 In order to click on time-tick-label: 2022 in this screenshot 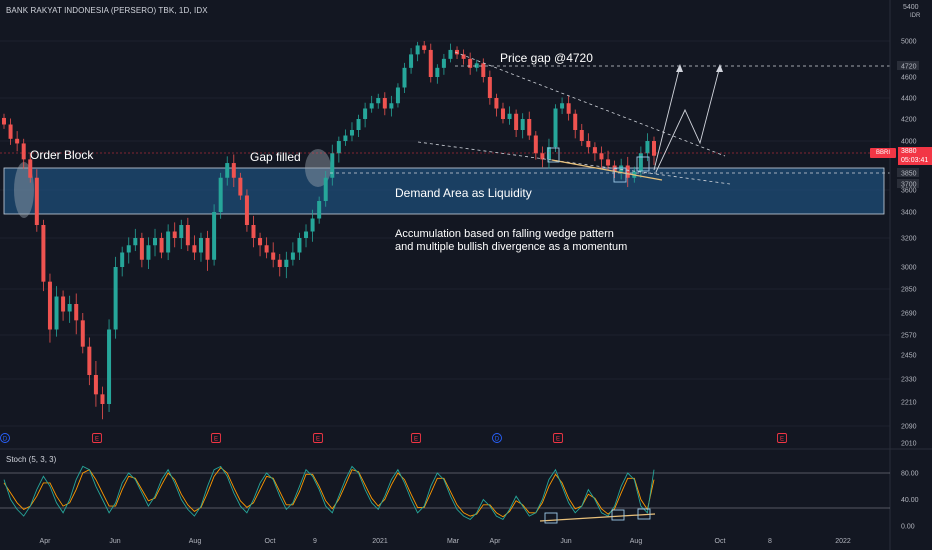, I will do `click(843, 541)`.